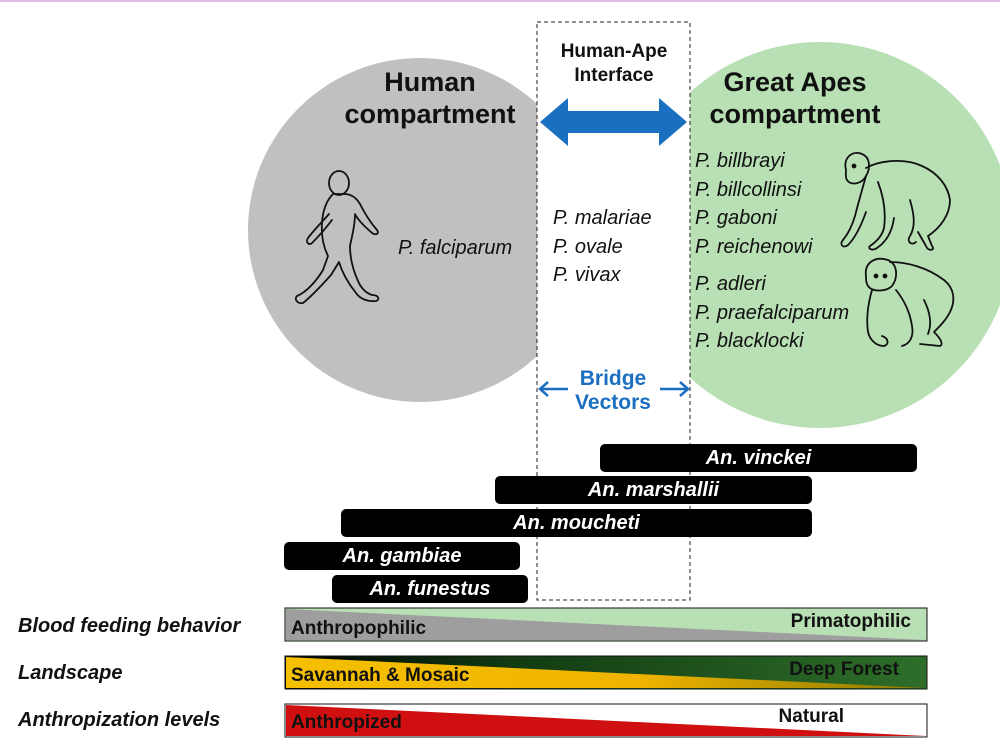 The height and width of the screenshot is (750, 1000). What do you see at coordinates (758, 458) in the screenshot?
I see `vector-bar-vinckei: An. vinckei` at bounding box center [758, 458].